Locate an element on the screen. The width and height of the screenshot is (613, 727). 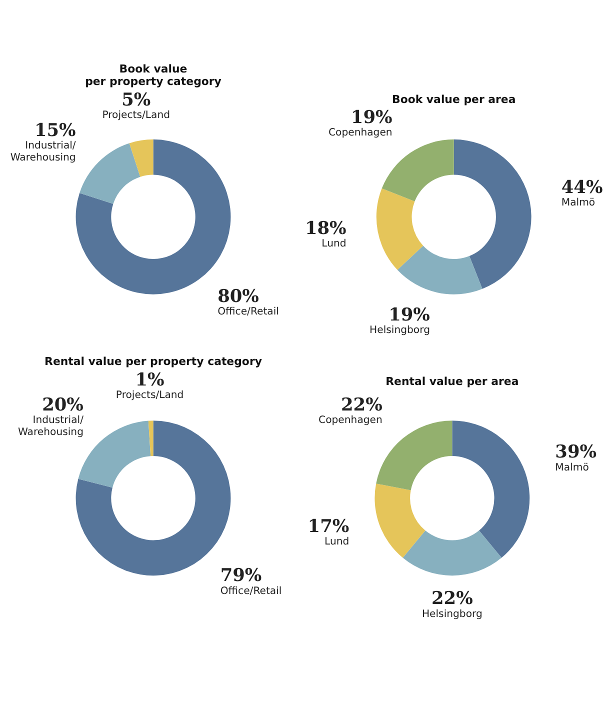
data-label: 15% is located at coordinates (55, 131).